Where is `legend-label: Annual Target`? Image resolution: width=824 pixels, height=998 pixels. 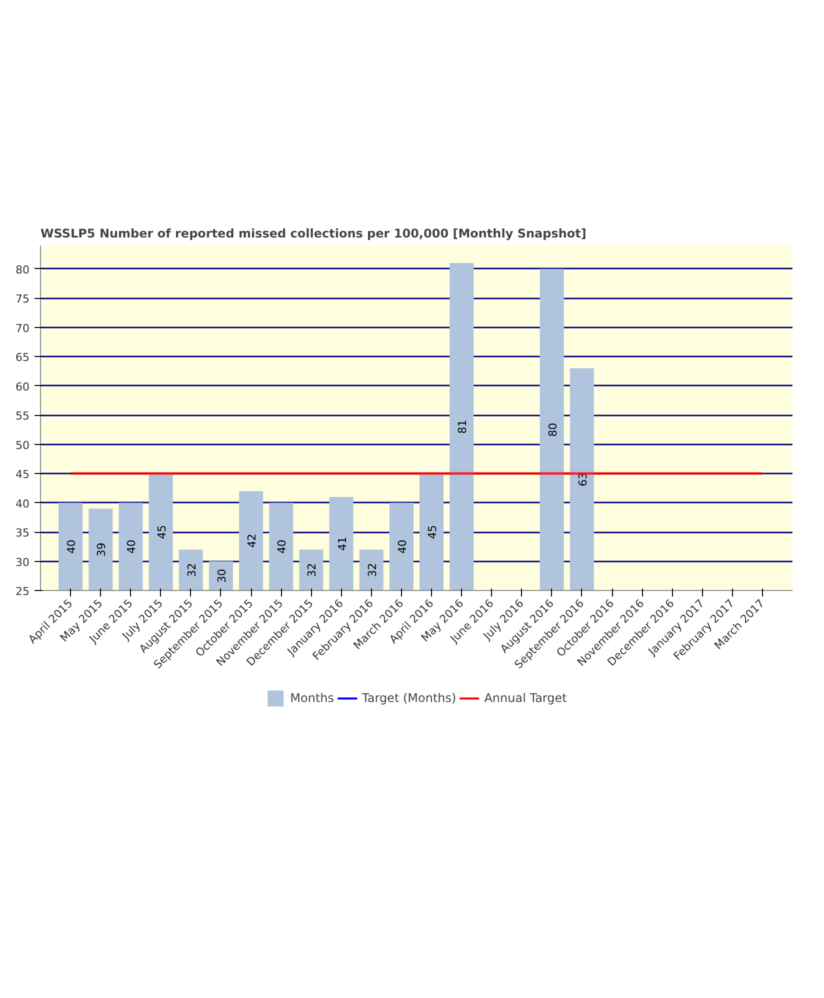
legend-label: Annual Target is located at coordinates (525, 698).